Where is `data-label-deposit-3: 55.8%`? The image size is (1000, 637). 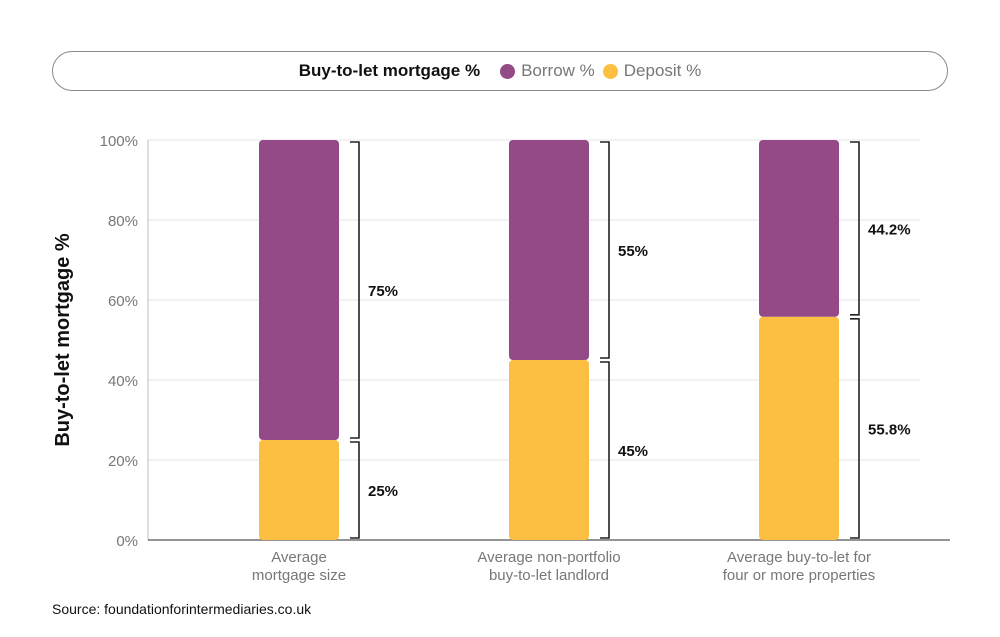 data-label-deposit-3: 55.8% is located at coordinates (889, 429).